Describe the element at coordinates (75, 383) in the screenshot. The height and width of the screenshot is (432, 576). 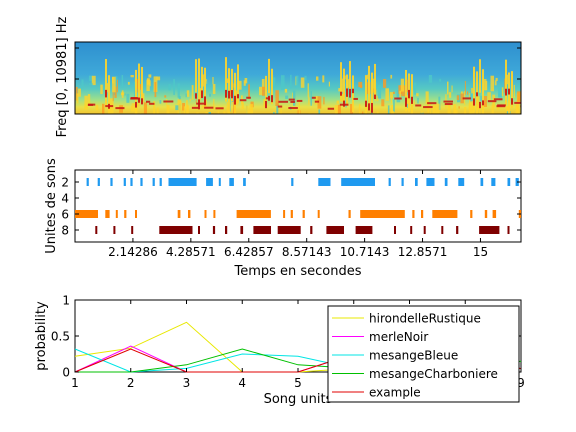
I see `probability-xtick-label: 1` at that location.